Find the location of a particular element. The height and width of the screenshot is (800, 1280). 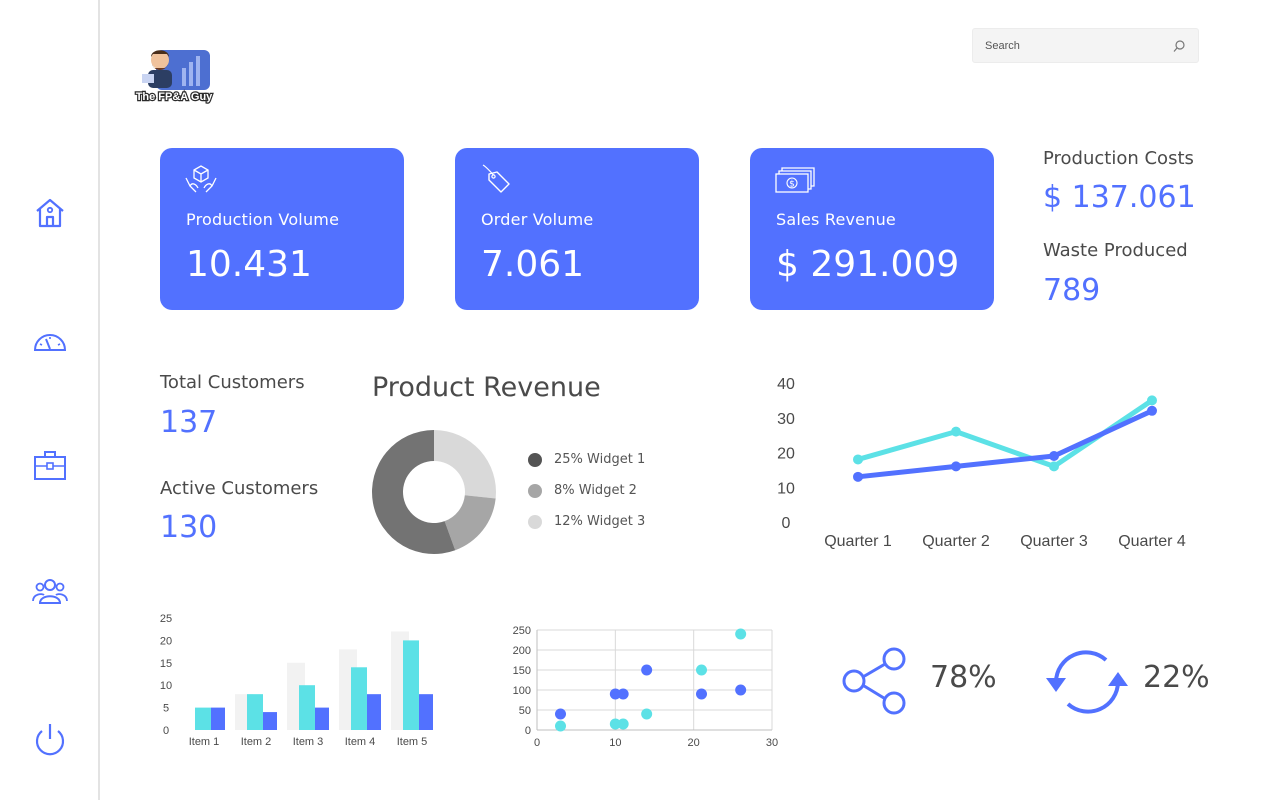

speedometer-icon is located at coordinates (50, 342).